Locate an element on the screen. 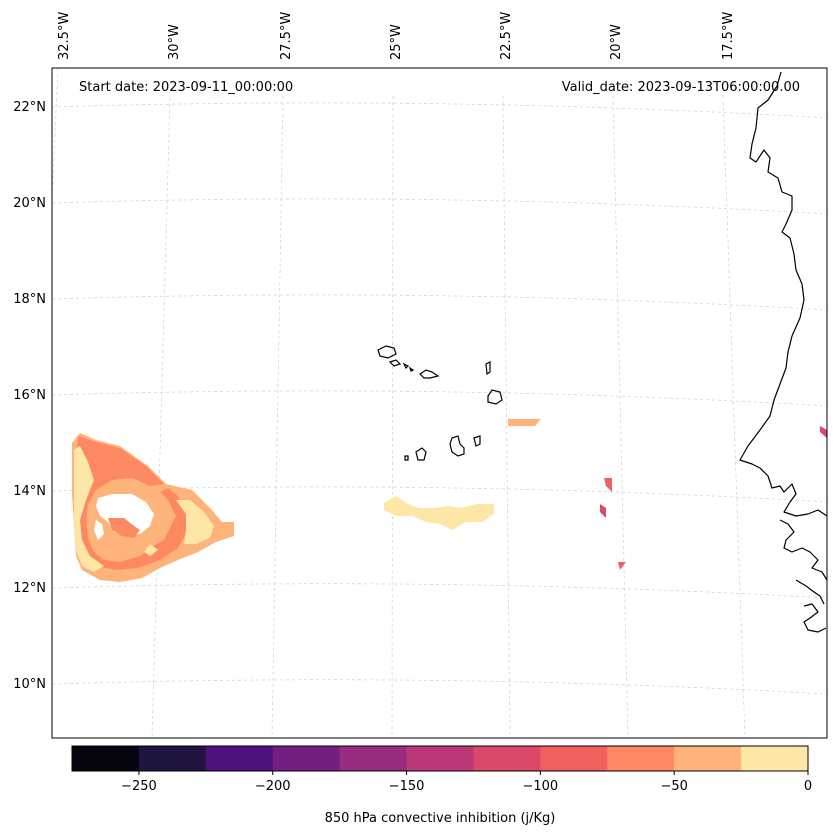 This screenshot has height=836, width=837. start-date-label: Start date: 2023-09-11_00:00:00 is located at coordinates (186, 87).